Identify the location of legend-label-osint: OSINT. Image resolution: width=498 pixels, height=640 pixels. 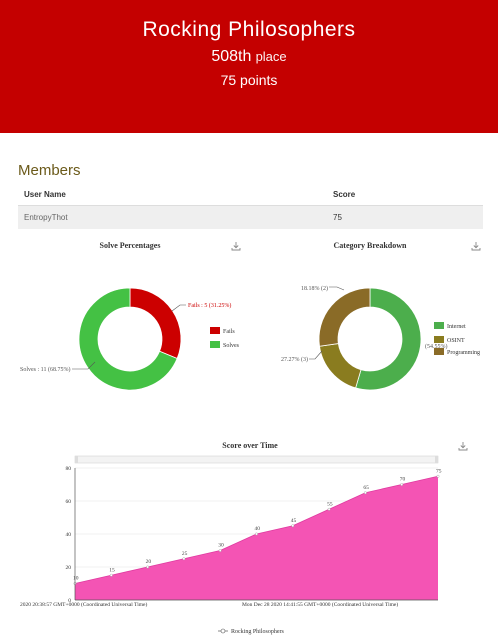
(456, 341).